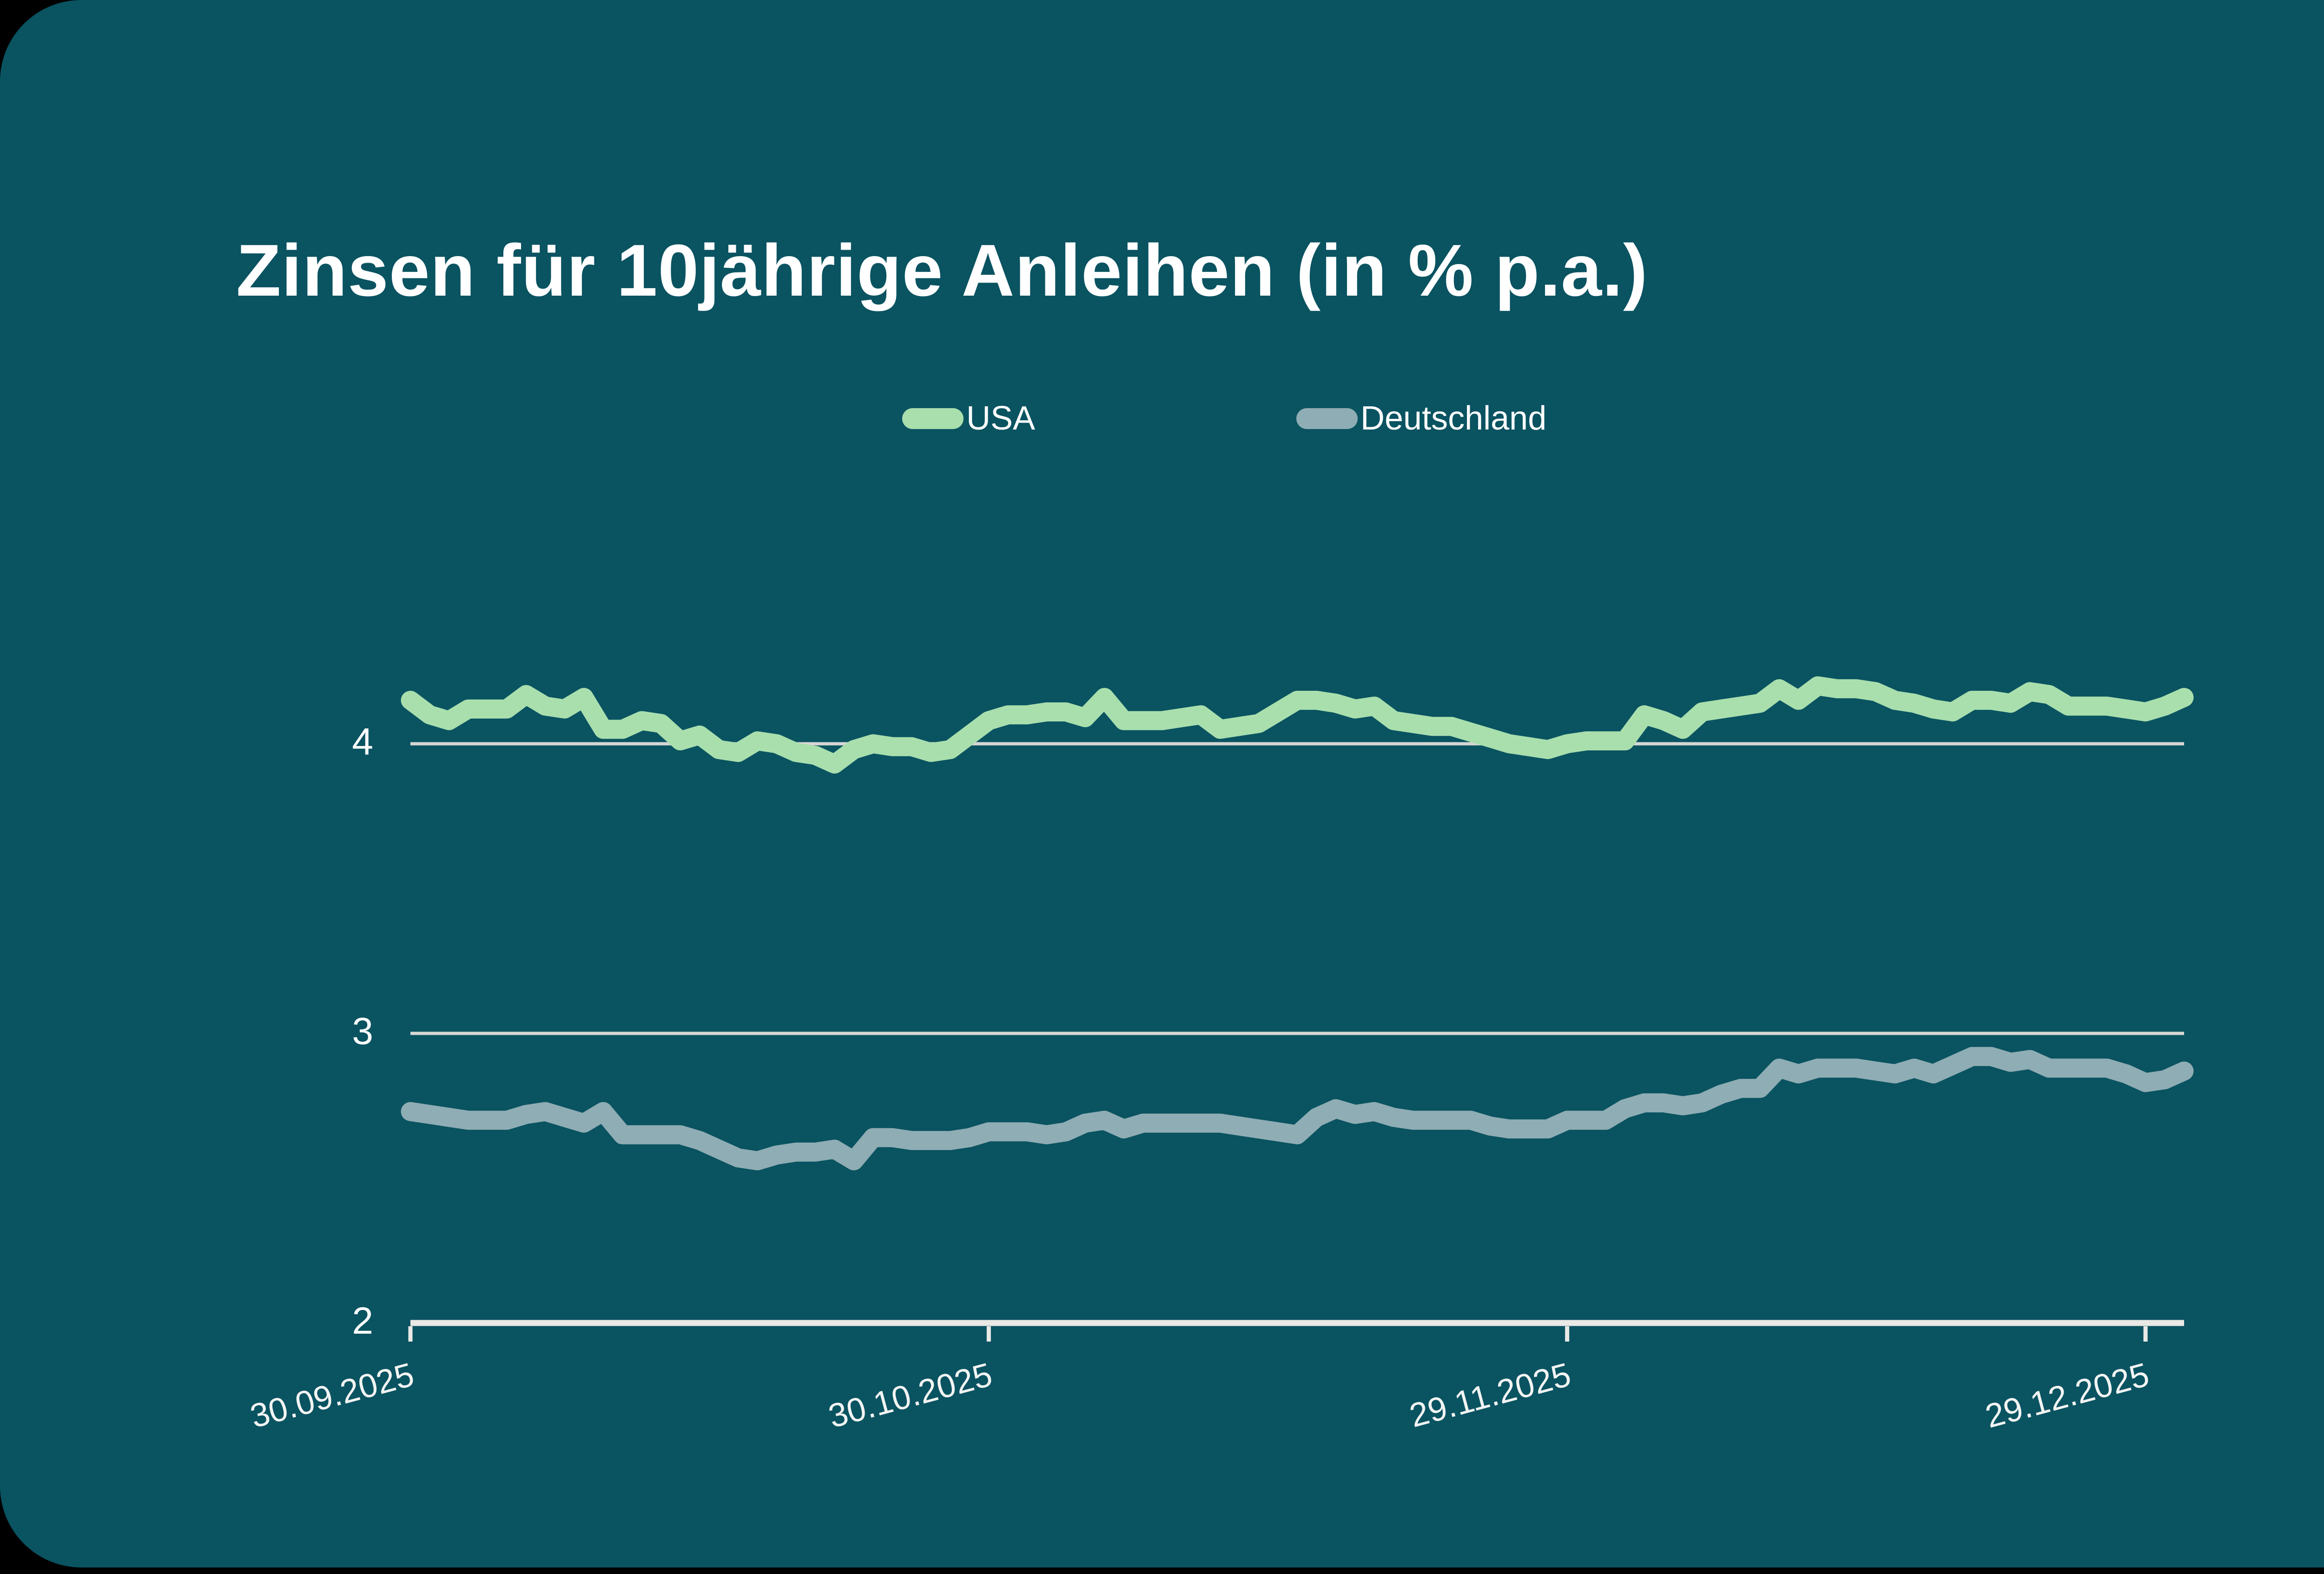  I want to click on series-line-usa, so click(1297, 725).